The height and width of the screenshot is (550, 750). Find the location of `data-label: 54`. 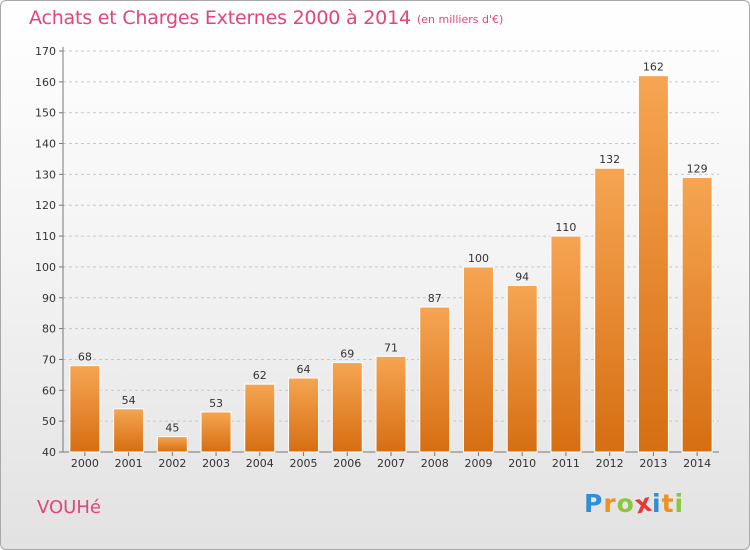

data-label: 54 is located at coordinates (129, 400).